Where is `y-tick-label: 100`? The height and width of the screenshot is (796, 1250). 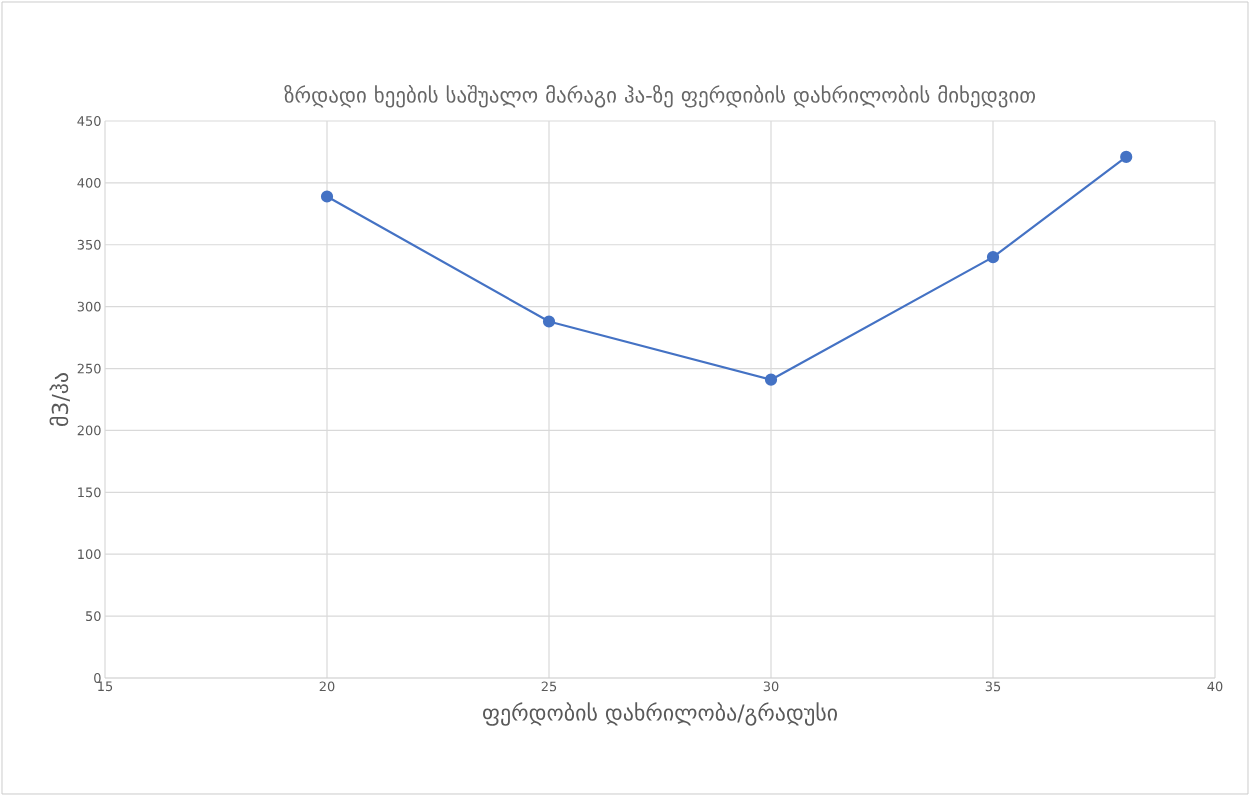
y-tick-label: 100 is located at coordinates (89, 554).